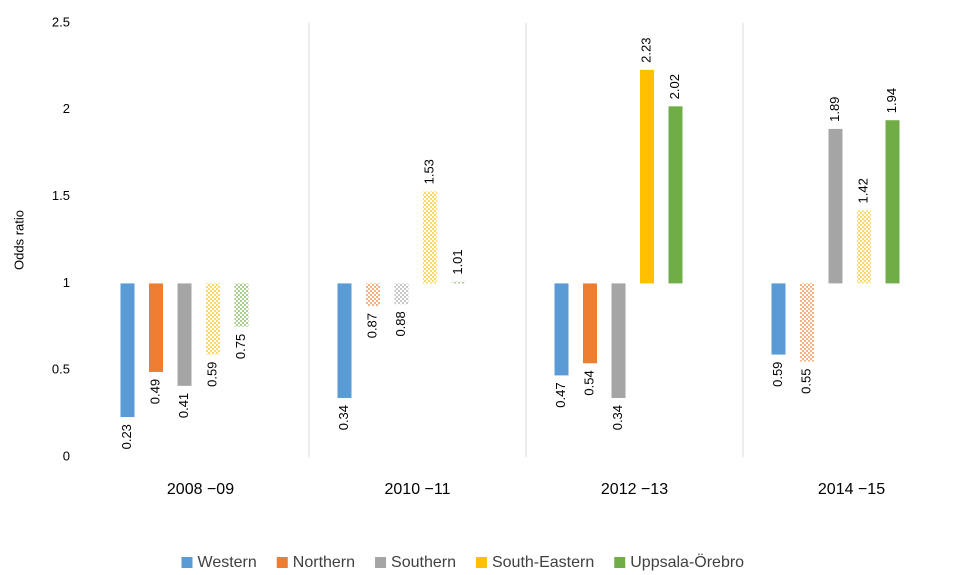  What do you see at coordinates (371, 325) in the screenshot?
I see `value-label: 0.87` at bounding box center [371, 325].